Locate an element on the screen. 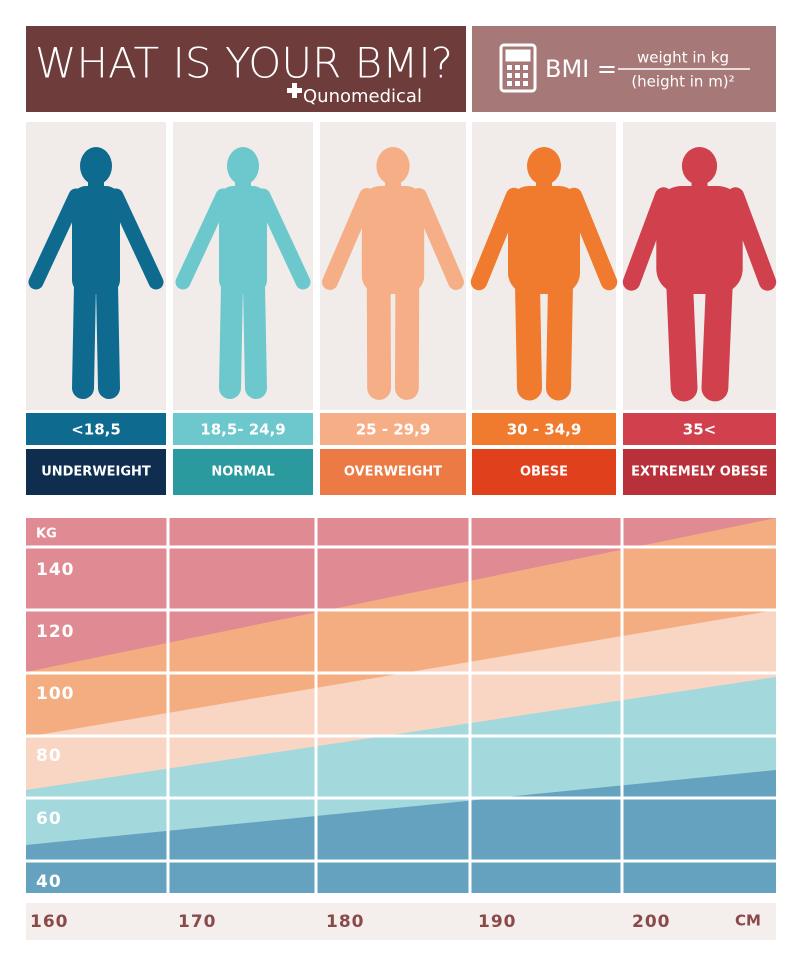 This screenshot has width=801, height=968. category-label: OBESE is located at coordinates (544, 472).